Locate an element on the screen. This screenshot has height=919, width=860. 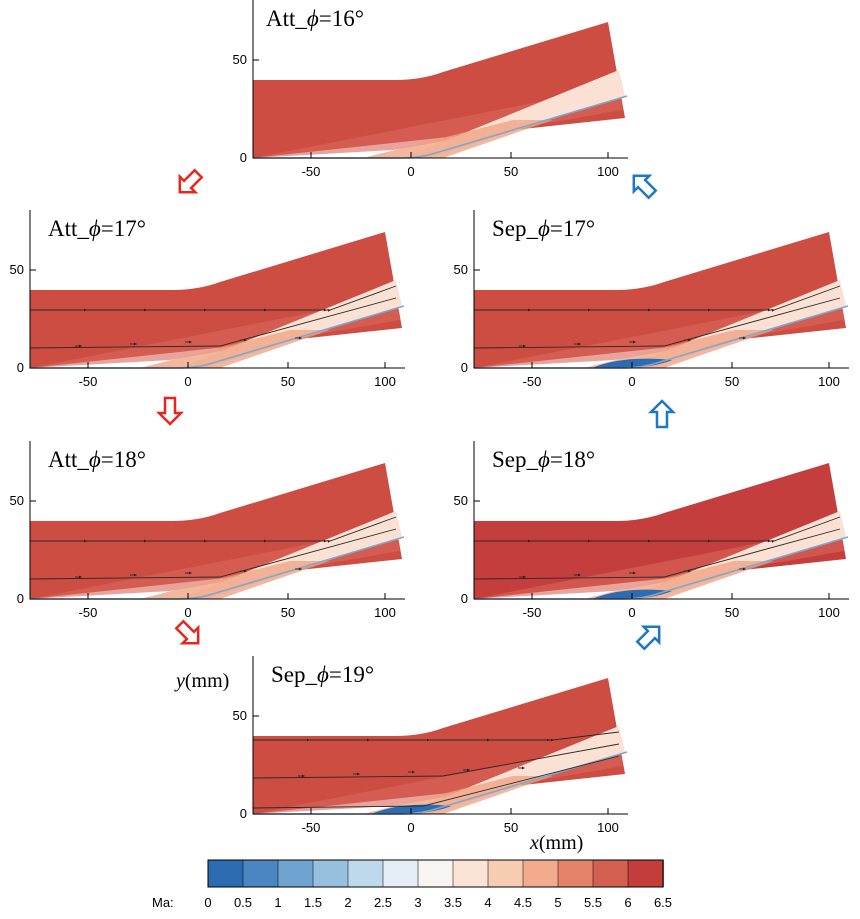
panel-title: Sep_ϕ=18° is located at coordinates (543, 459).